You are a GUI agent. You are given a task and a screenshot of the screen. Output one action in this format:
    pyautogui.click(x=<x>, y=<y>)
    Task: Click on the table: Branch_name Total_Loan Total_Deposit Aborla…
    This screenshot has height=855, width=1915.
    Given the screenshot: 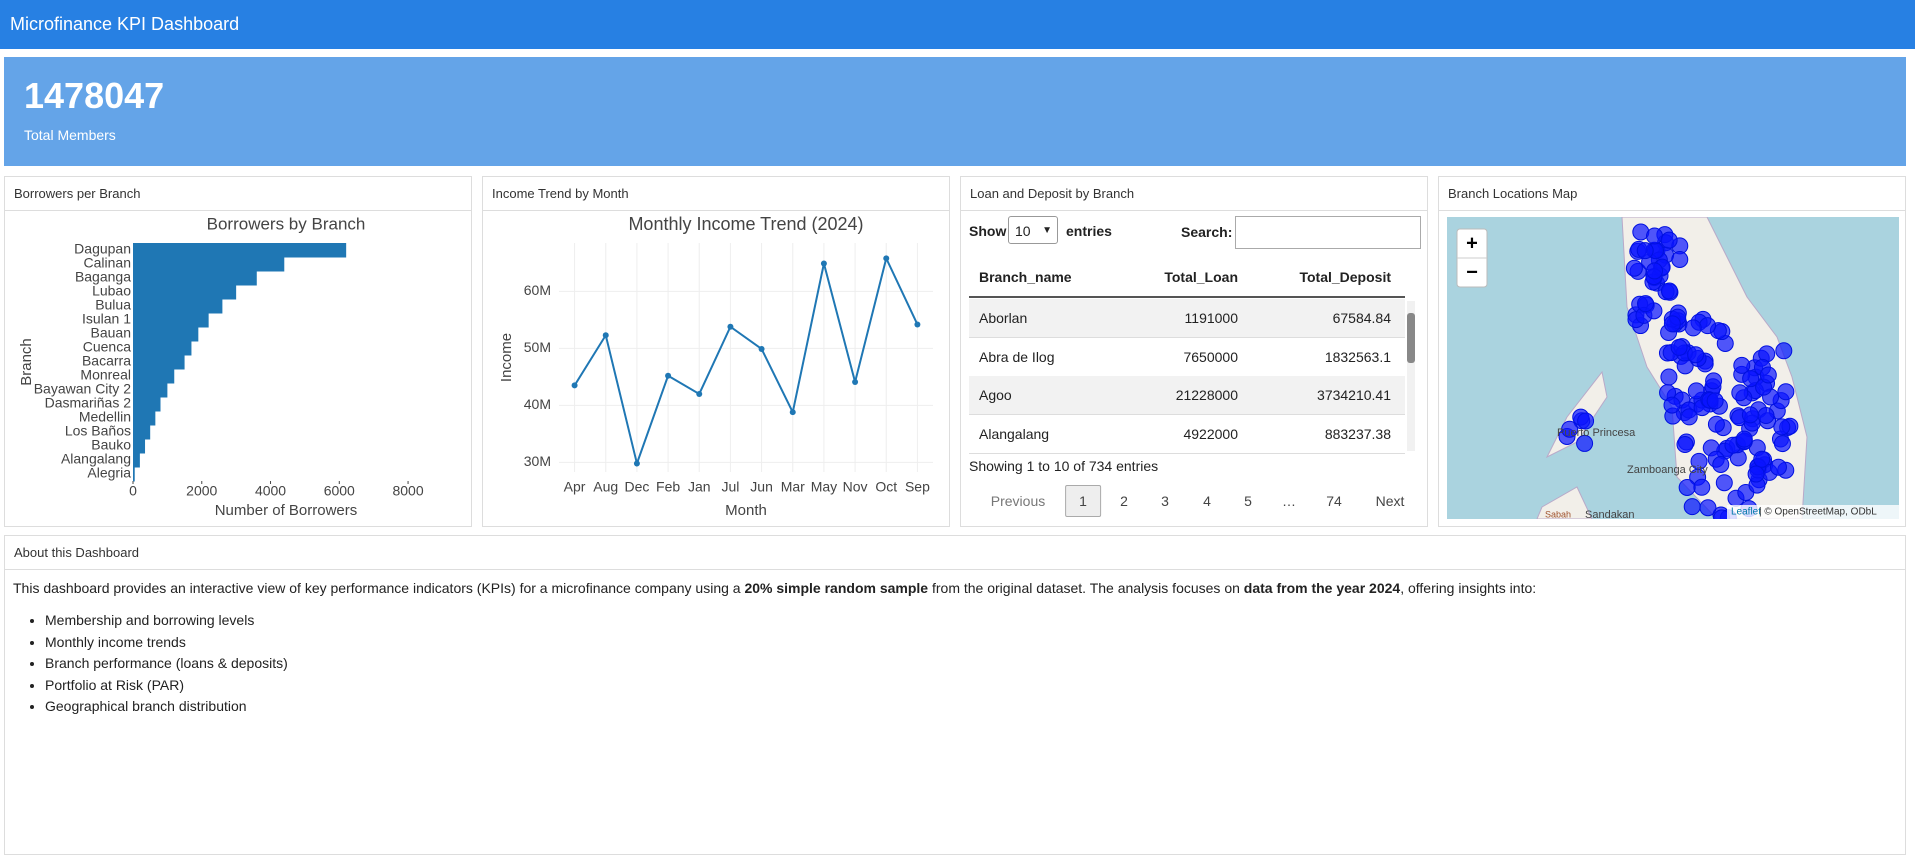 What is the action you would take?
    pyautogui.click(x=1191, y=374)
    